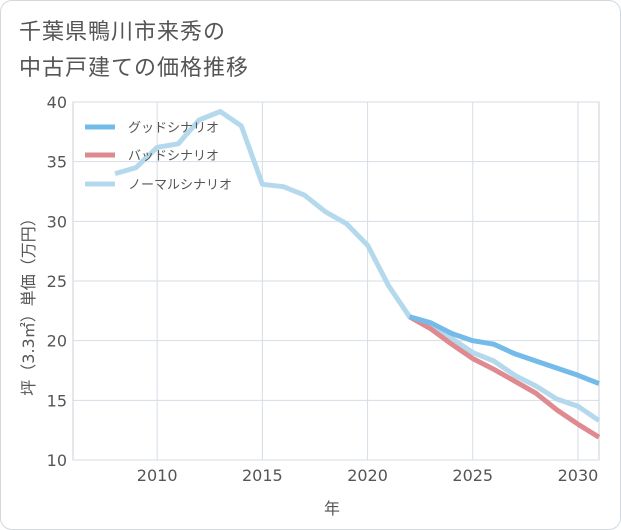  I want to click on legend-item-2: ノーマルシナリオ, so click(158, 185).